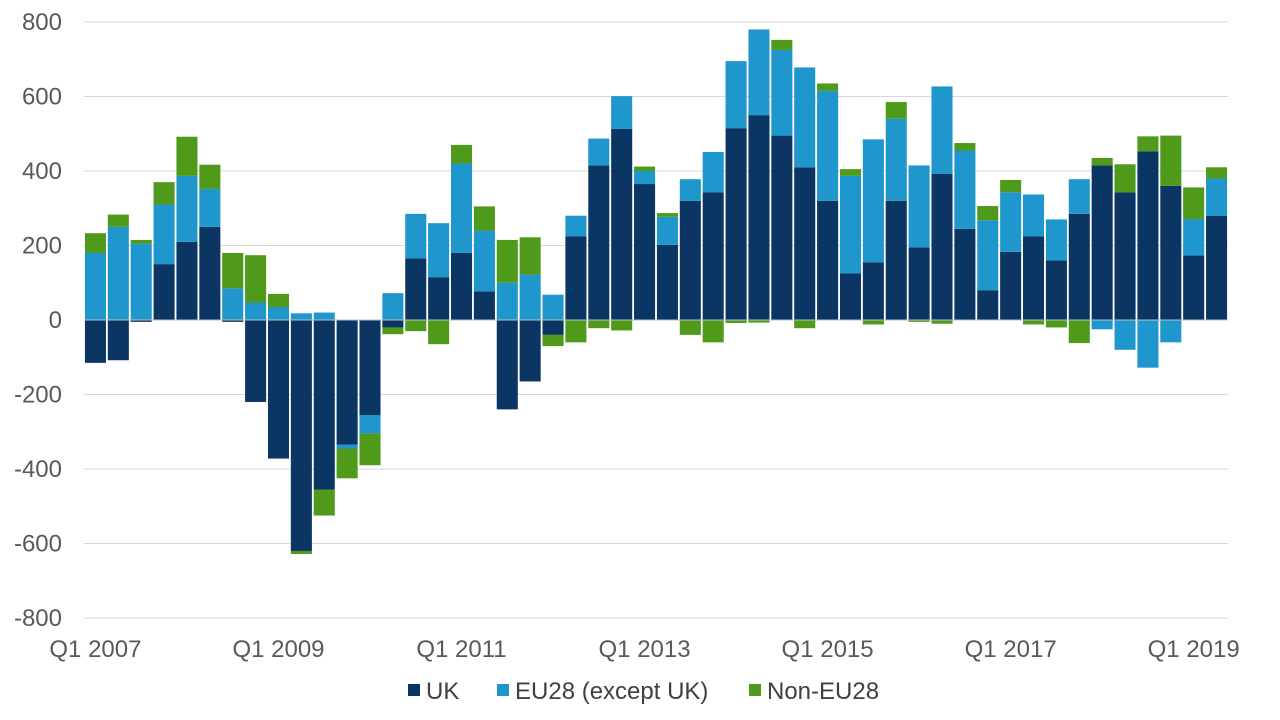 Image resolution: width=1280 pixels, height=720 pixels. Describe the element at coordinates (611, 691) in the screenshot. I see `legend-label: EU28 (except UK)` at that location.